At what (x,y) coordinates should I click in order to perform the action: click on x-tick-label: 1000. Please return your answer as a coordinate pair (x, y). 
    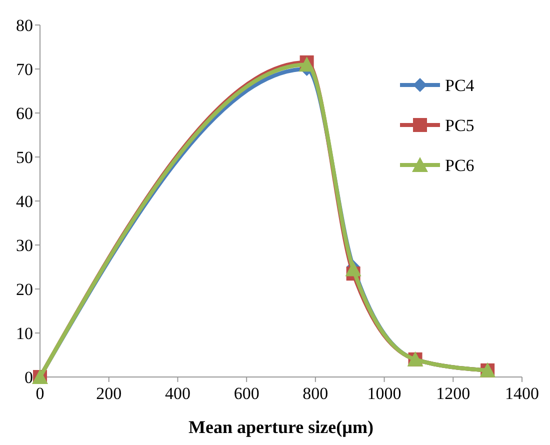
    Looking at the image, I should click on (384, 393).